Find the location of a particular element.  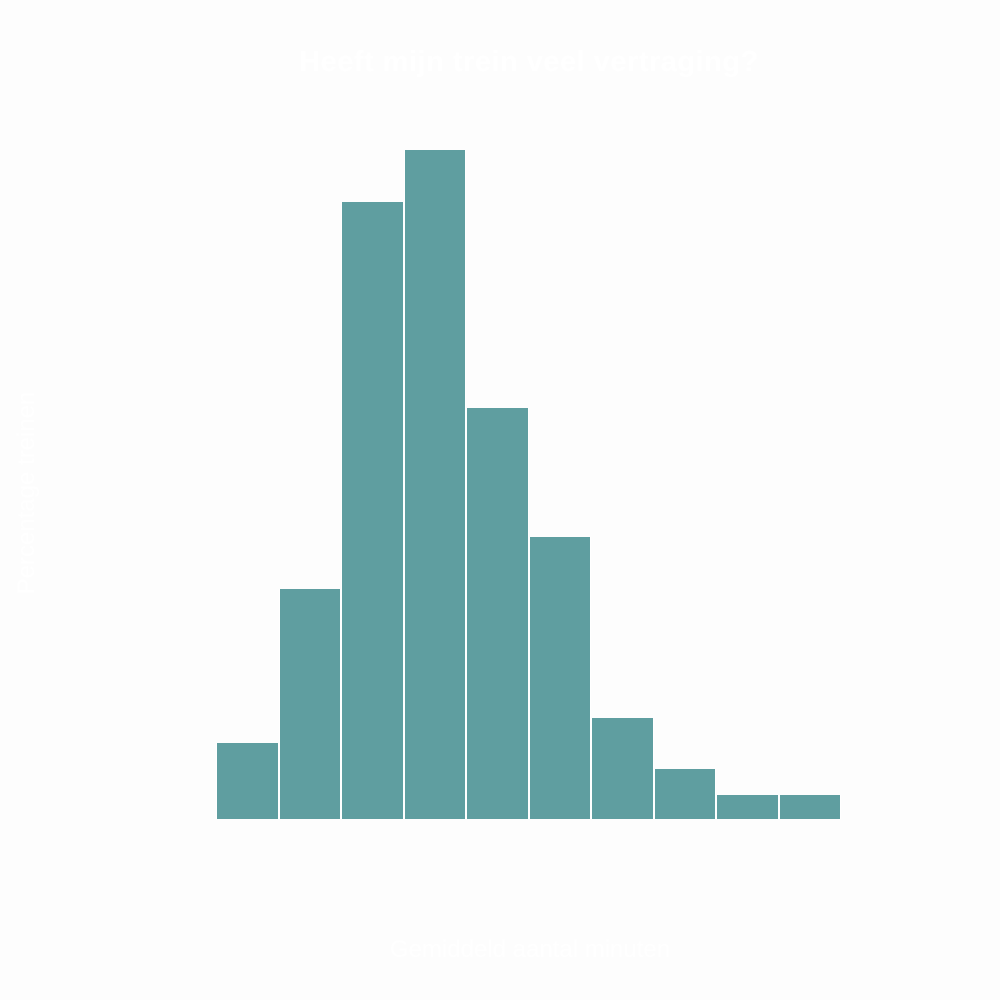

x-axis-label: Gemiddeld aantal minuten is located at coordinates (530, 949).